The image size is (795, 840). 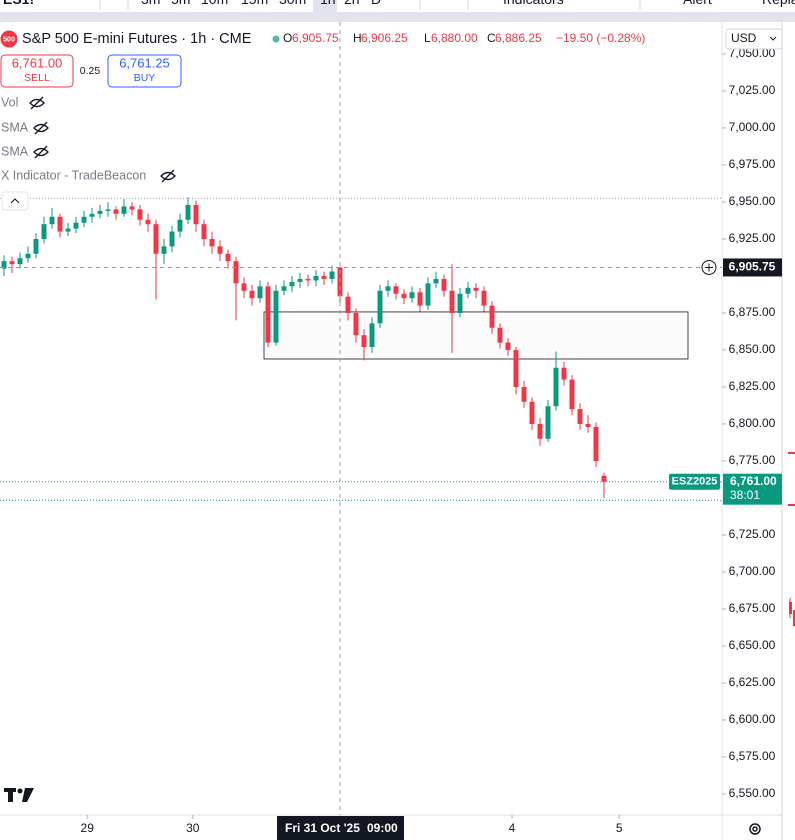 I want to click on symbol-badge, so click(x=9, y=39).